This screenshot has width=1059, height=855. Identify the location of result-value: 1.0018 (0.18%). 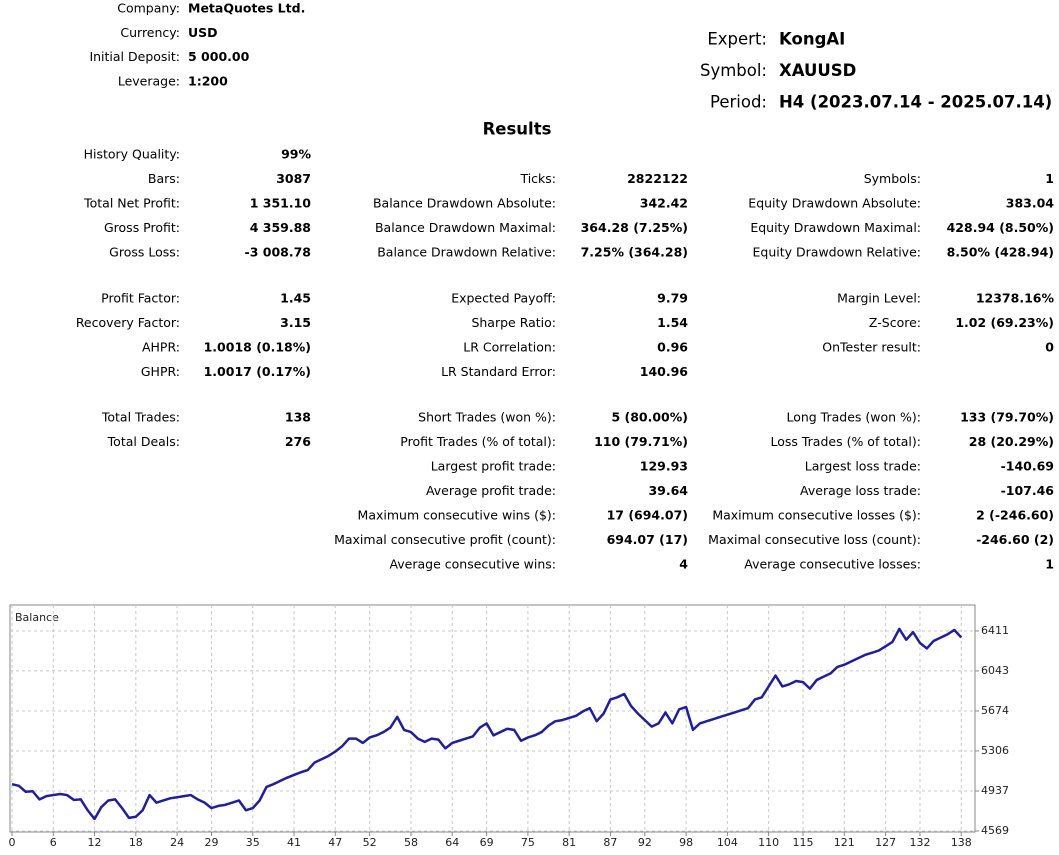
(257, 347).